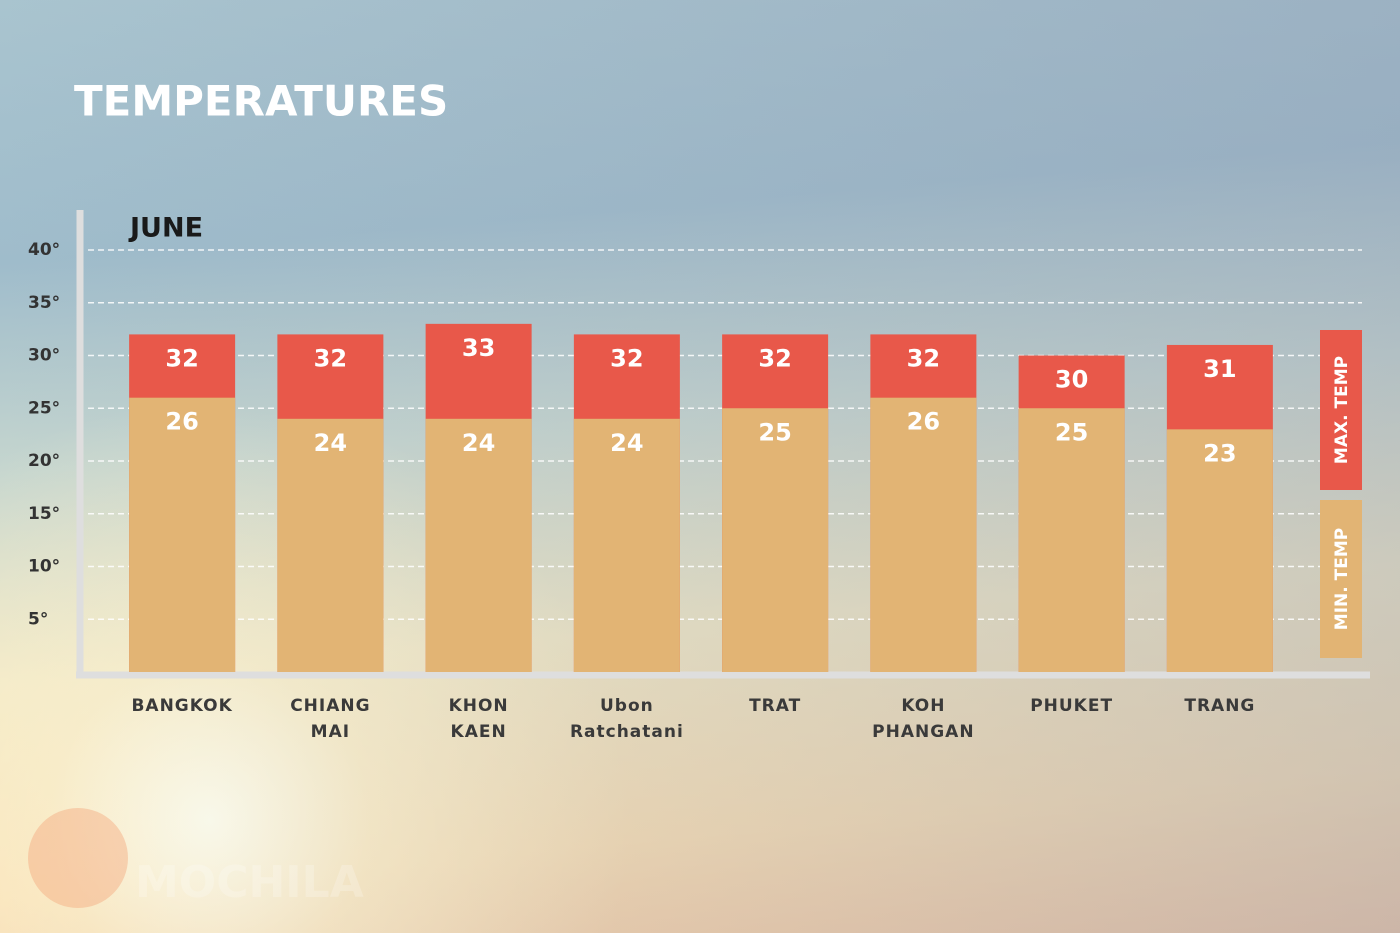 The height and width of the screenshot is (933, 1400). What do you see at coordinates (330, 719) in the screenshot?
I see `x-tick-label: CHIANG MAI` at bounding box center [330, 719].